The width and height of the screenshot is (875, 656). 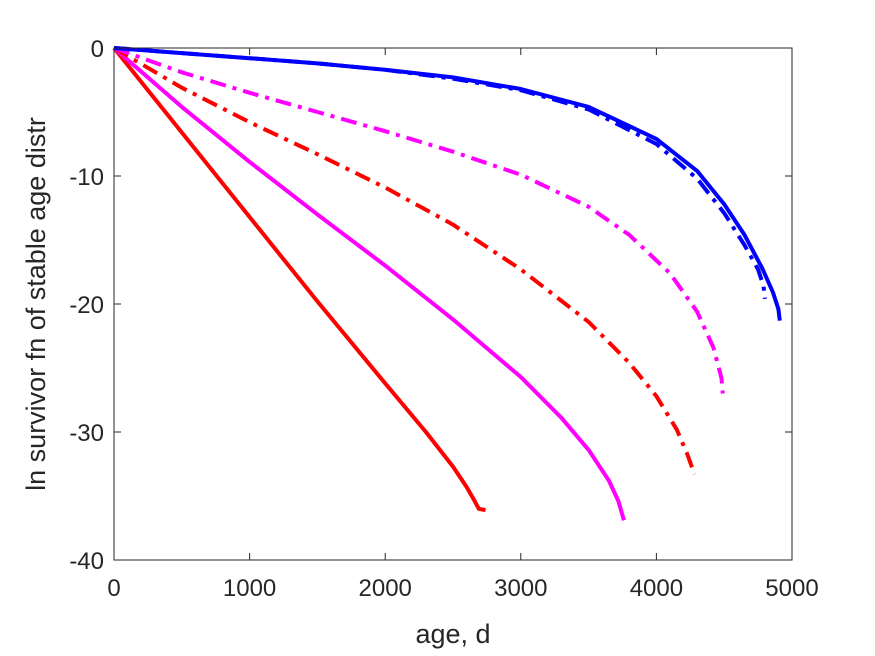 What do you see at coordinates (86, 433) in the screenshot?
I see `y-tick-label: -30` at bounding box center [86, 433].